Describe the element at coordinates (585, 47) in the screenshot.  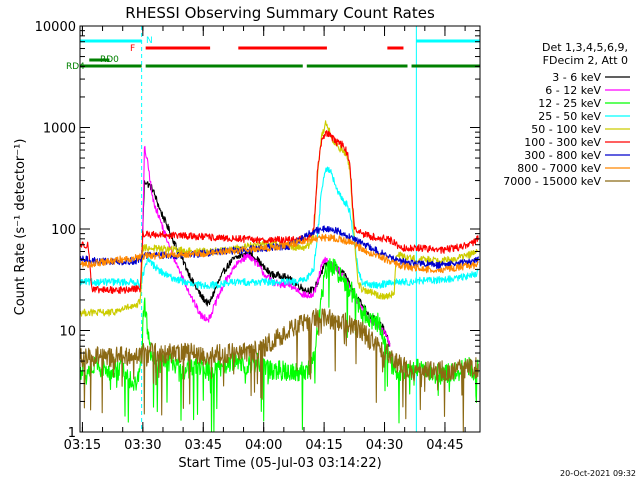
I see `legend-header-line-1: Det 1,3,4,5,6,9,` at that location.